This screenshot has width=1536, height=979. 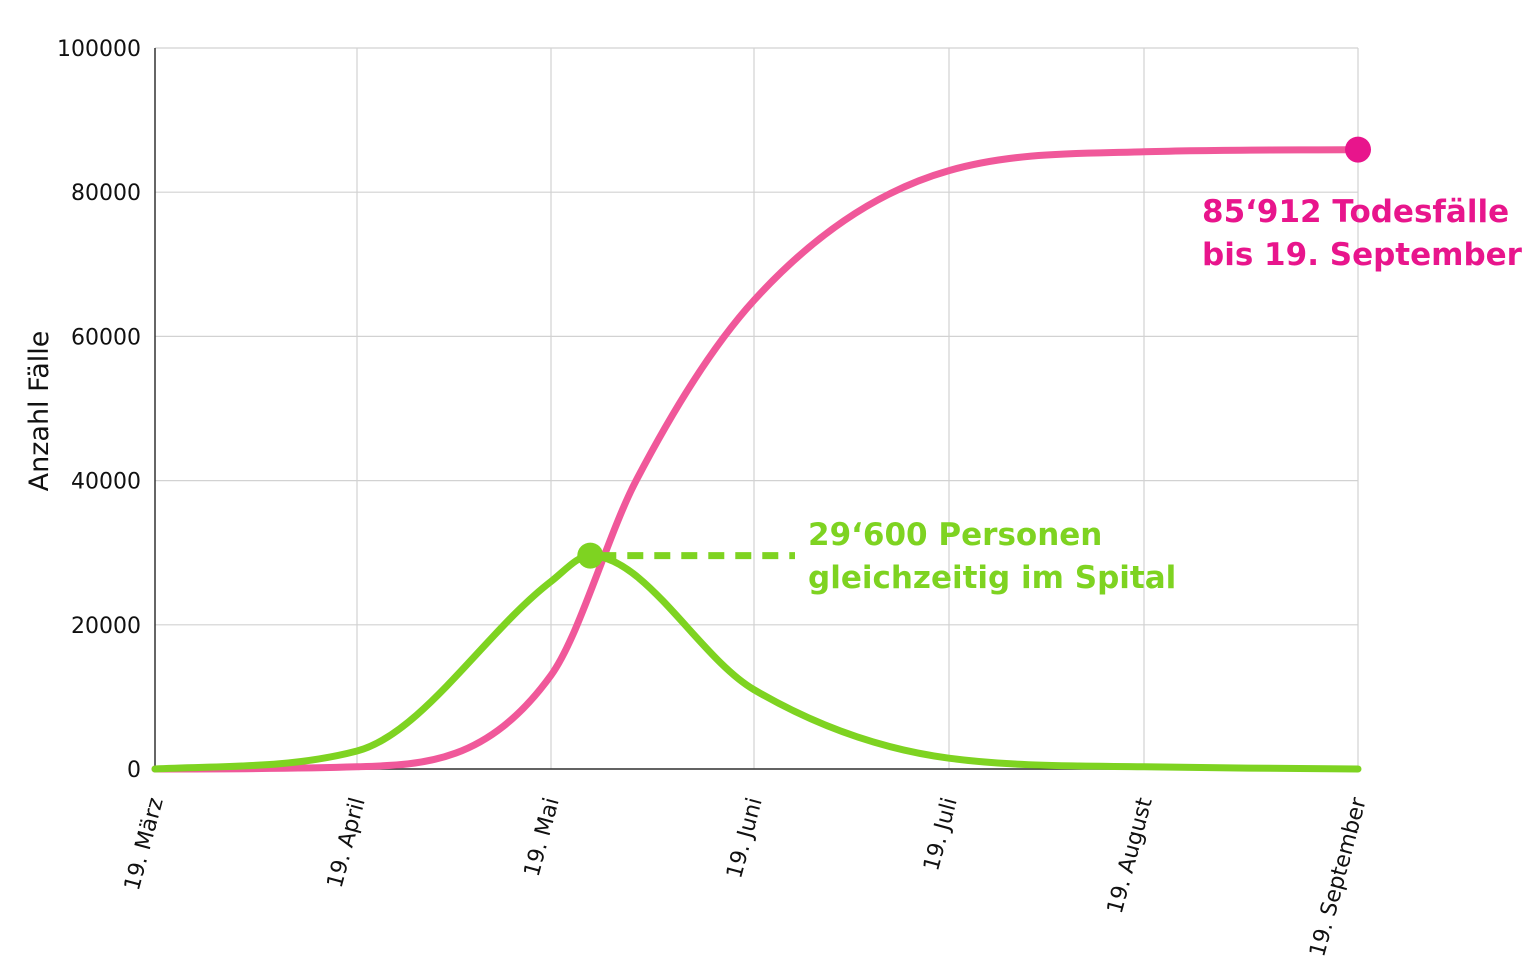 I want to click on y-tick-label: 80000, so click(x=106, y=193).